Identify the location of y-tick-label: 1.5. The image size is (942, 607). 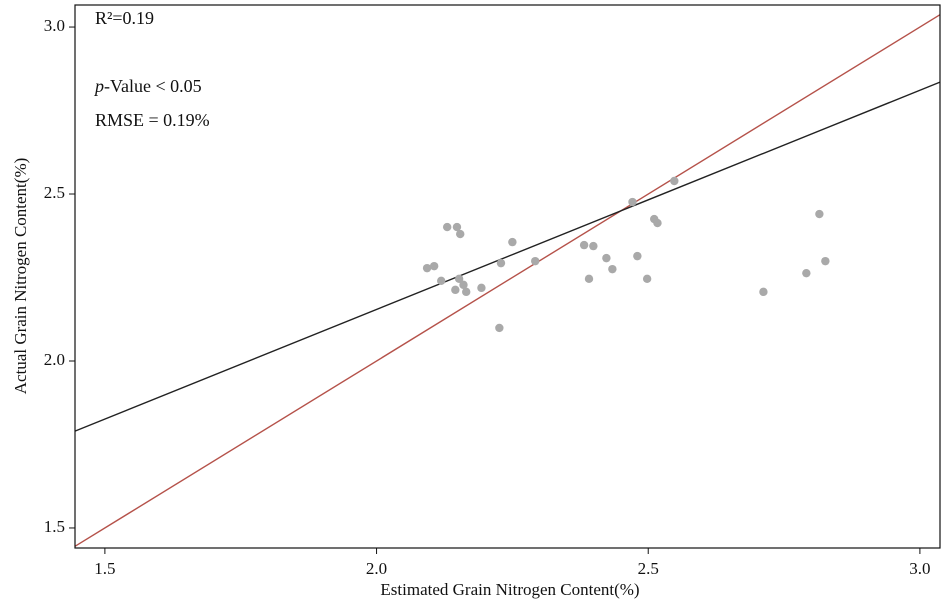
(54, 526).